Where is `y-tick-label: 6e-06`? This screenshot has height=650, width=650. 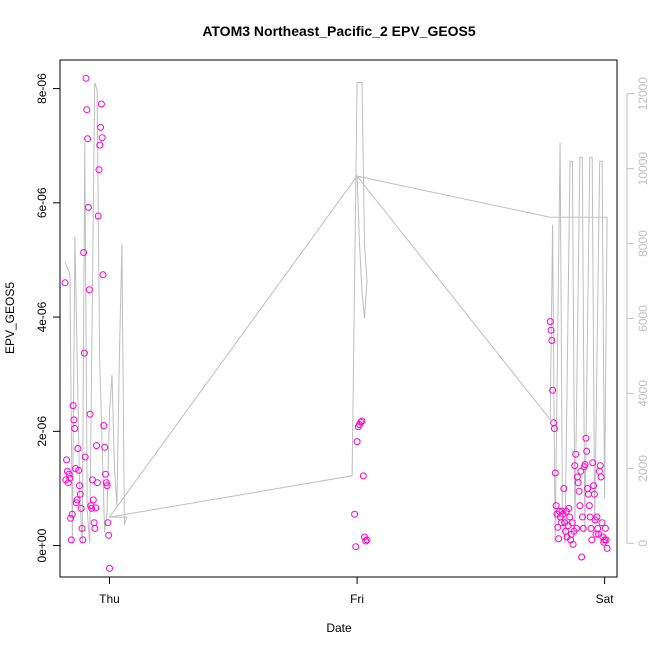
y-tick-label: 6e-06 is located at coordinates (42, 202).